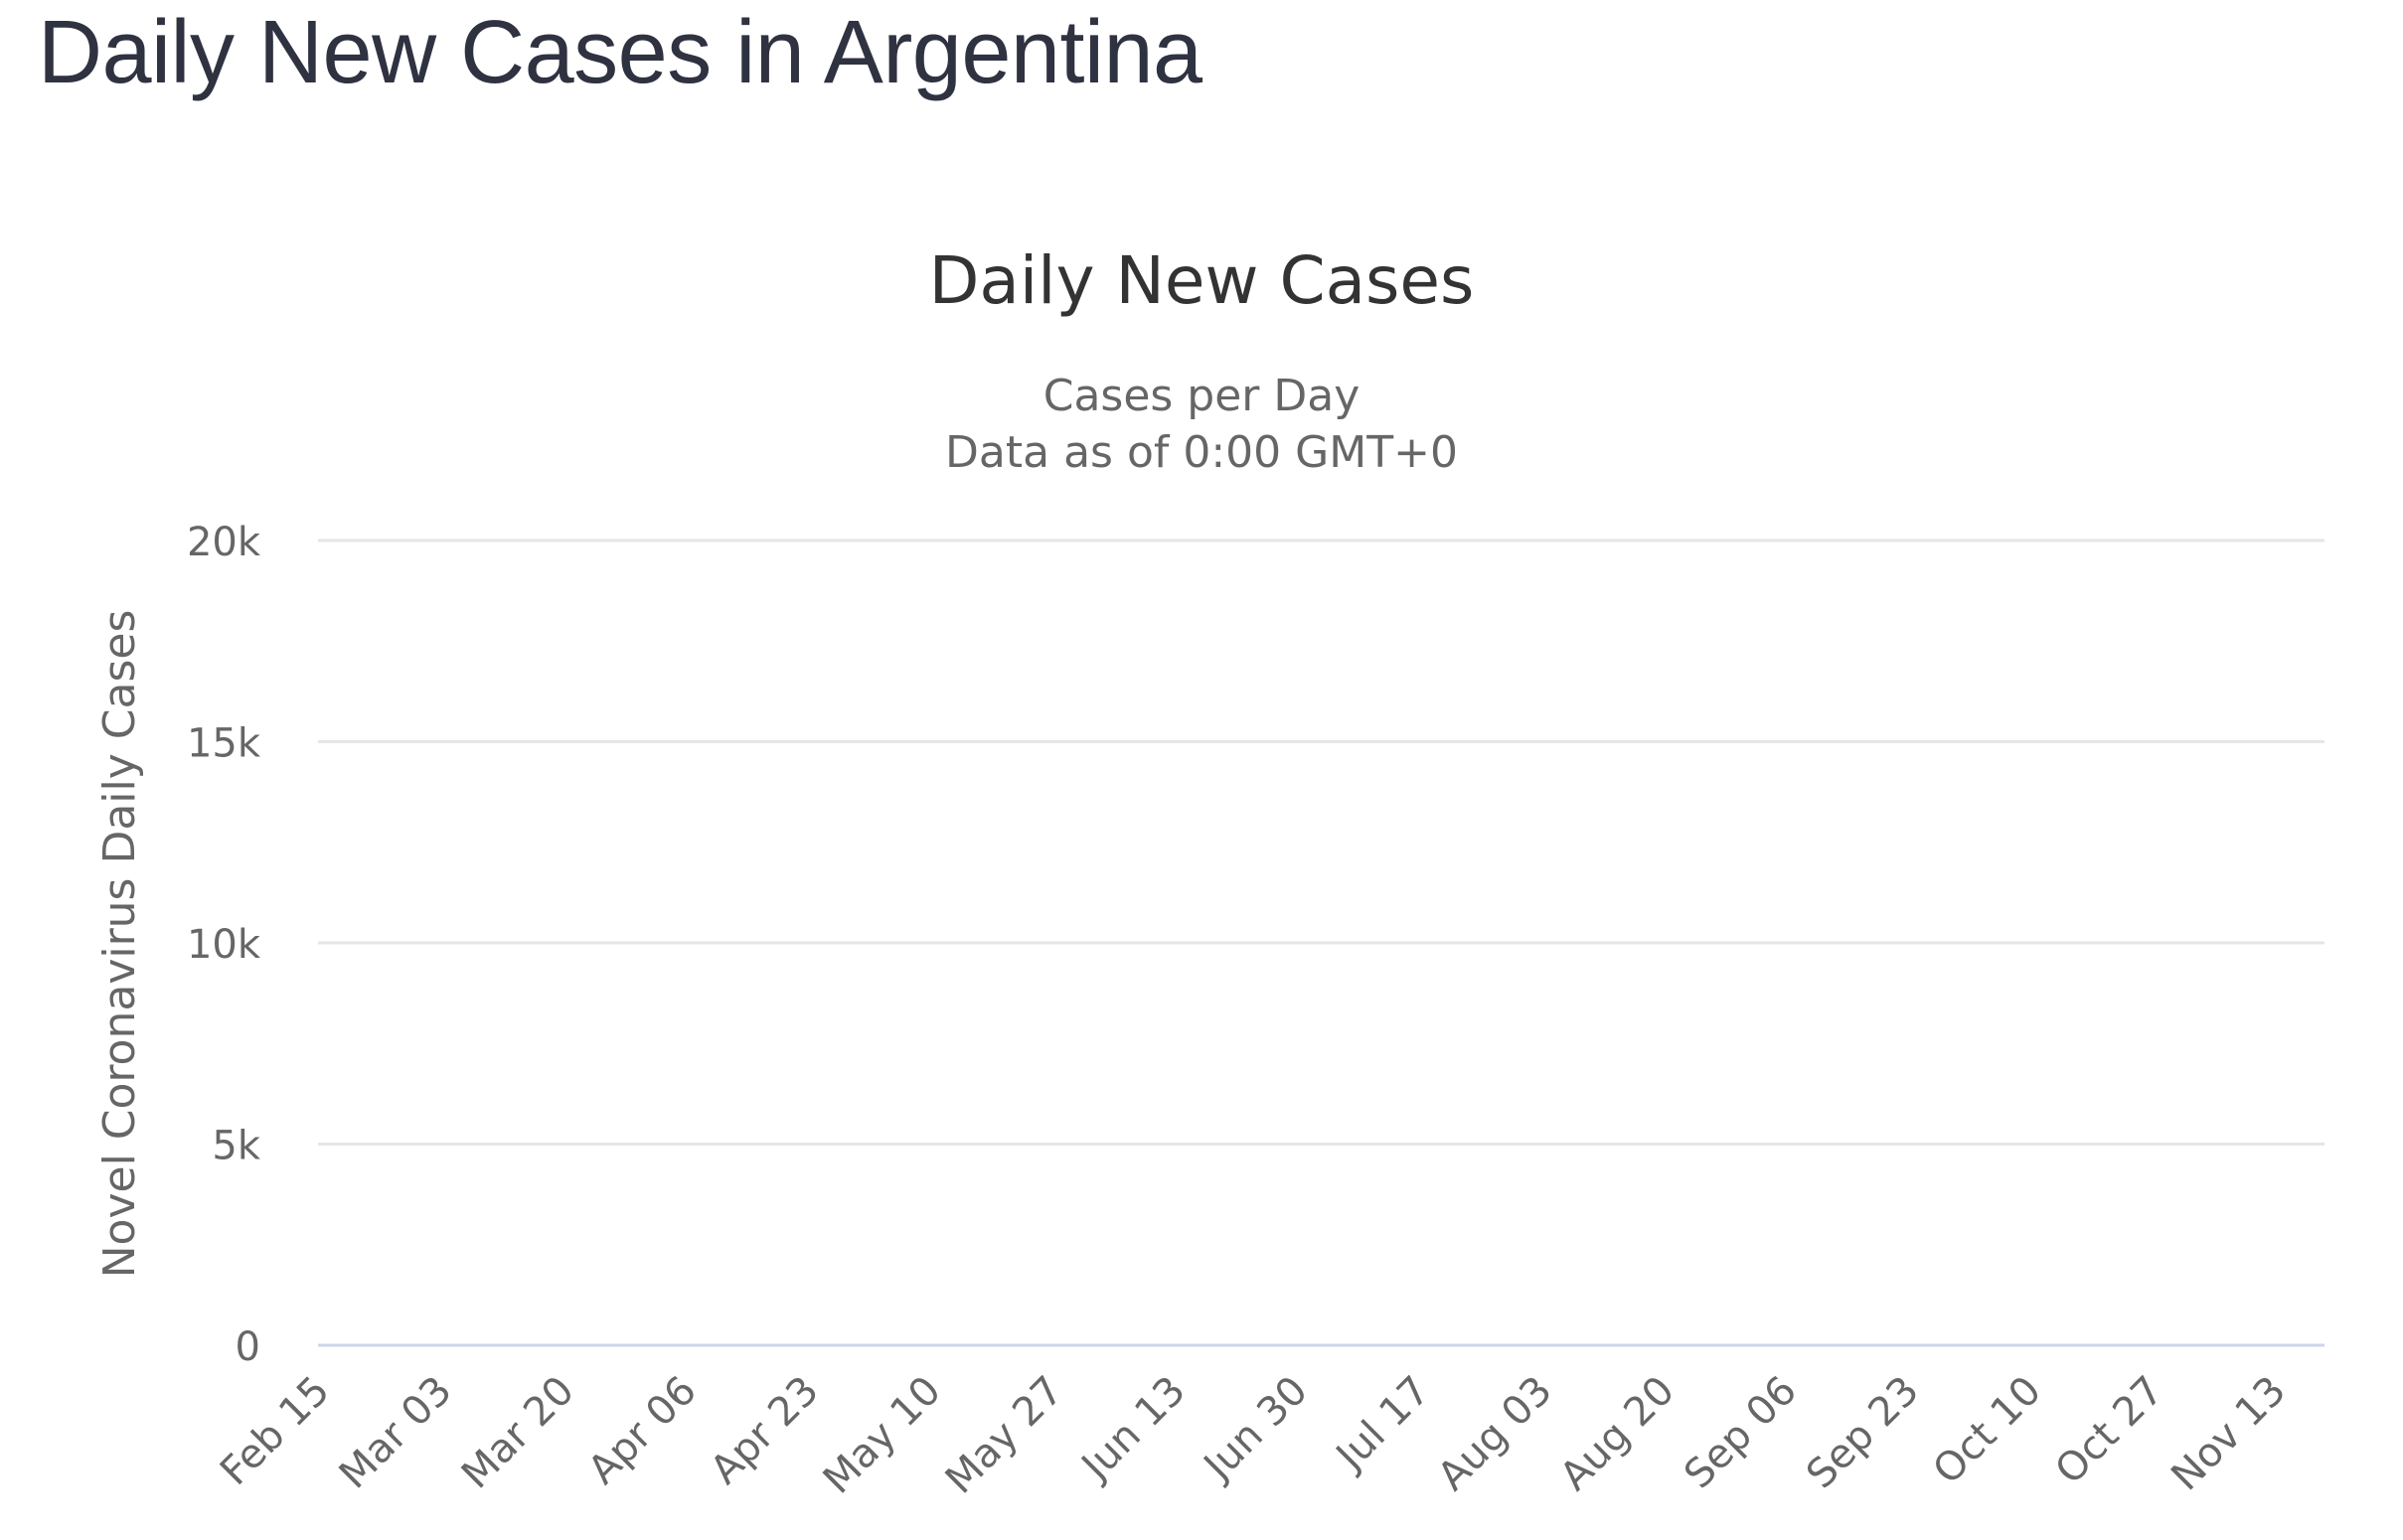  Describe the element at coordinates (882, 1435) in the screenshot. I see `x-tick-label: May 10` at that location.